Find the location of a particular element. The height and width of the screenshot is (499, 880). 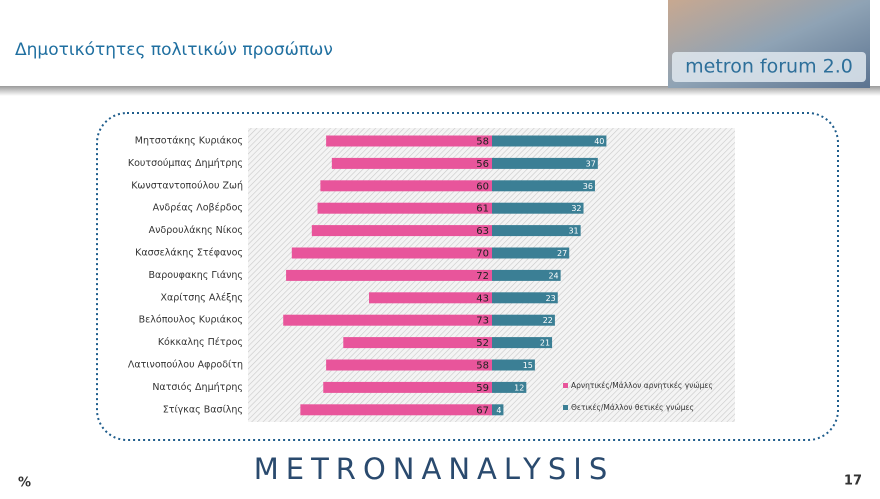

value-label: 4 is located at coordinates (498, 410).